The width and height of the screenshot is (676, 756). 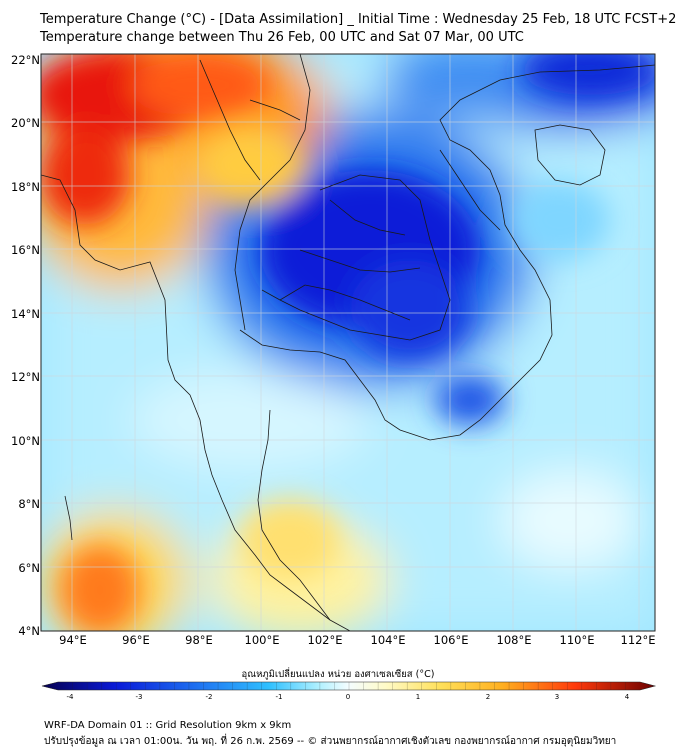 What do you see at coordinates (514, 640) in the screenshot?
I see `lon-label-108e: 108°E` at bounding box center [514, 640].